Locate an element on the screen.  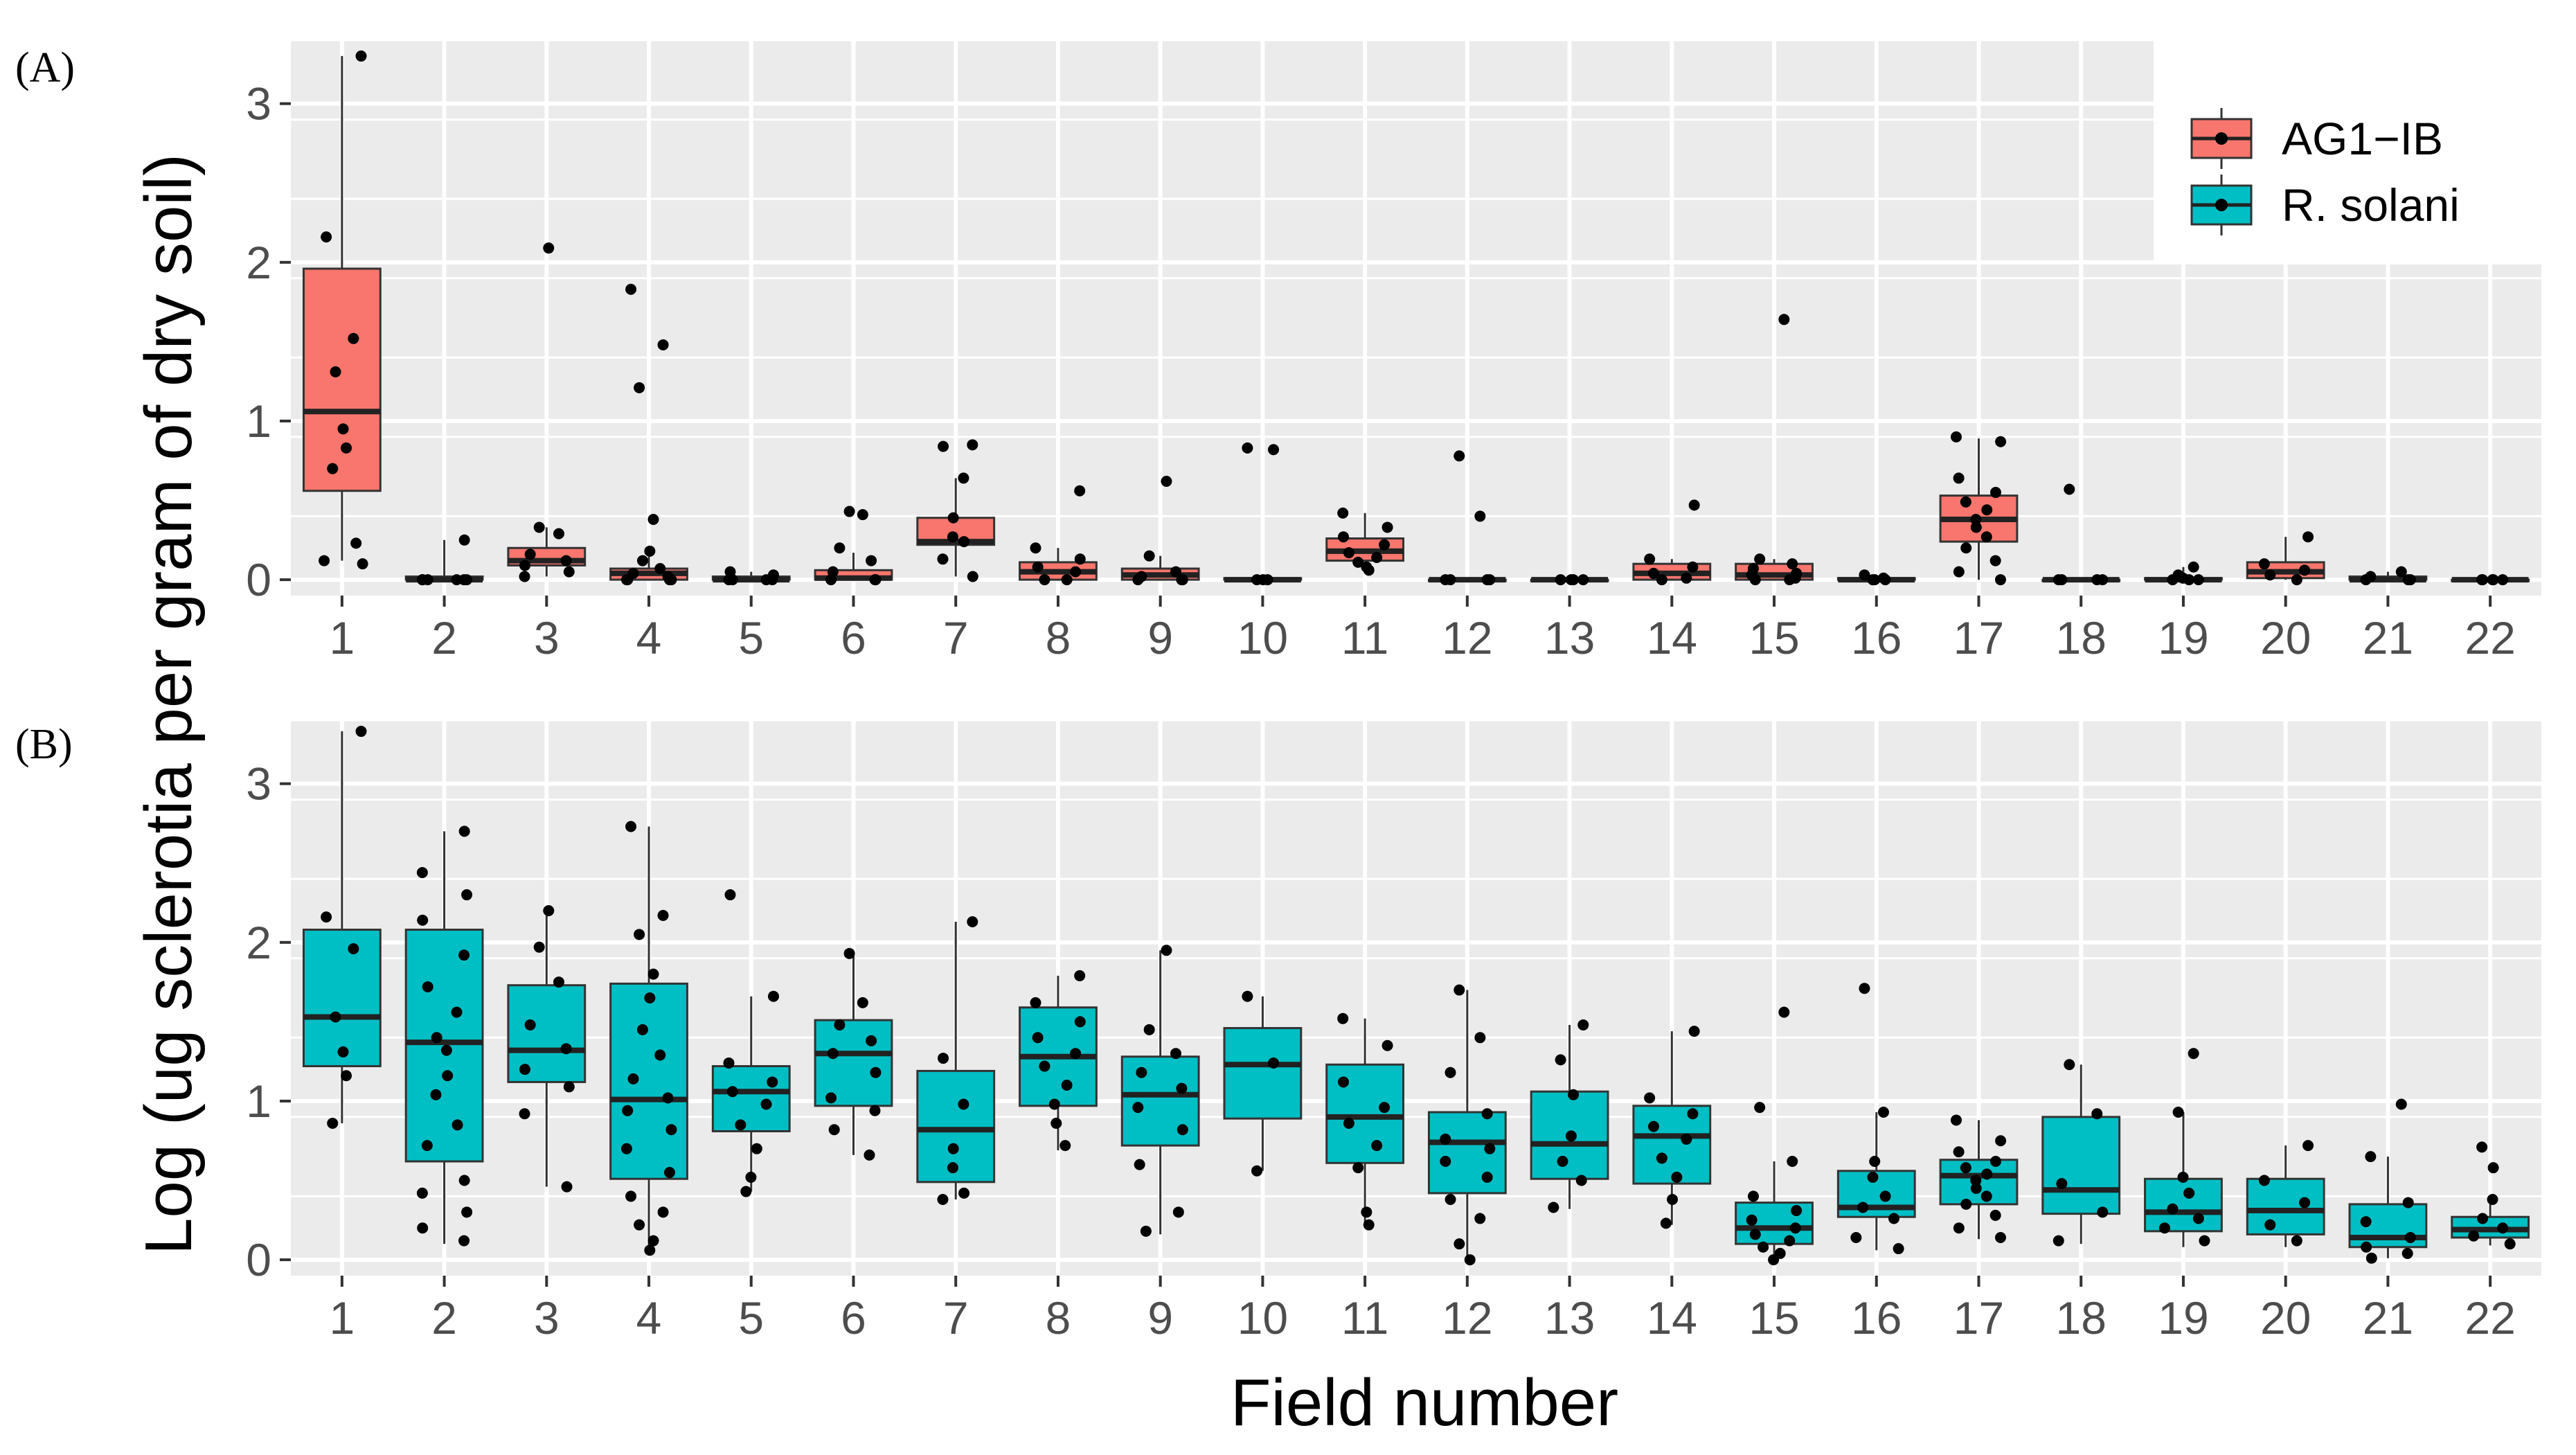
panel-a-y-tick-label: 1 is located at coordinates (258, 421).